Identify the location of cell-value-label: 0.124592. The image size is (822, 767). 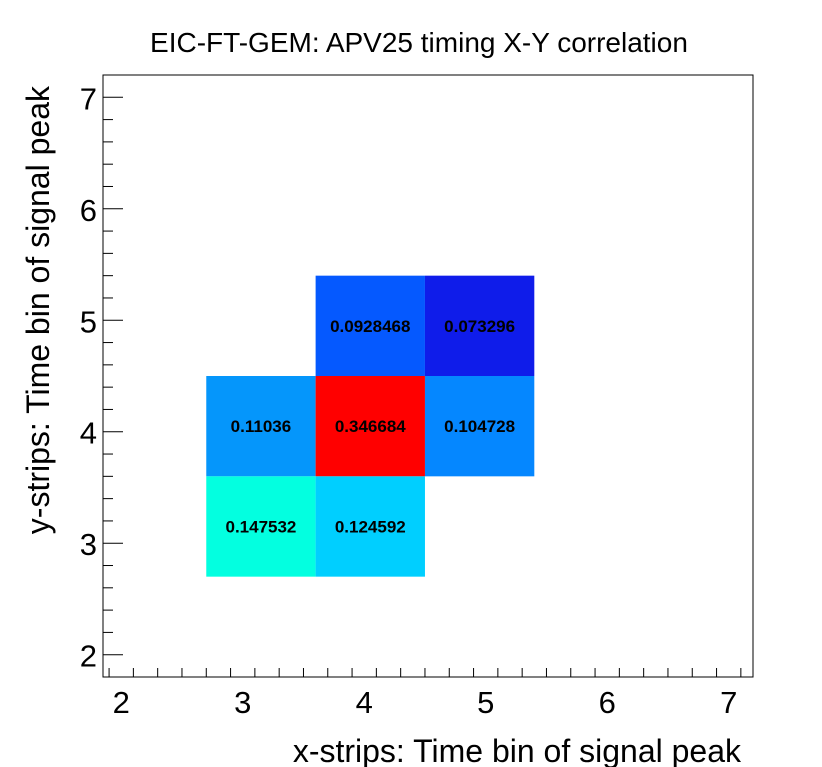
(370, 527).